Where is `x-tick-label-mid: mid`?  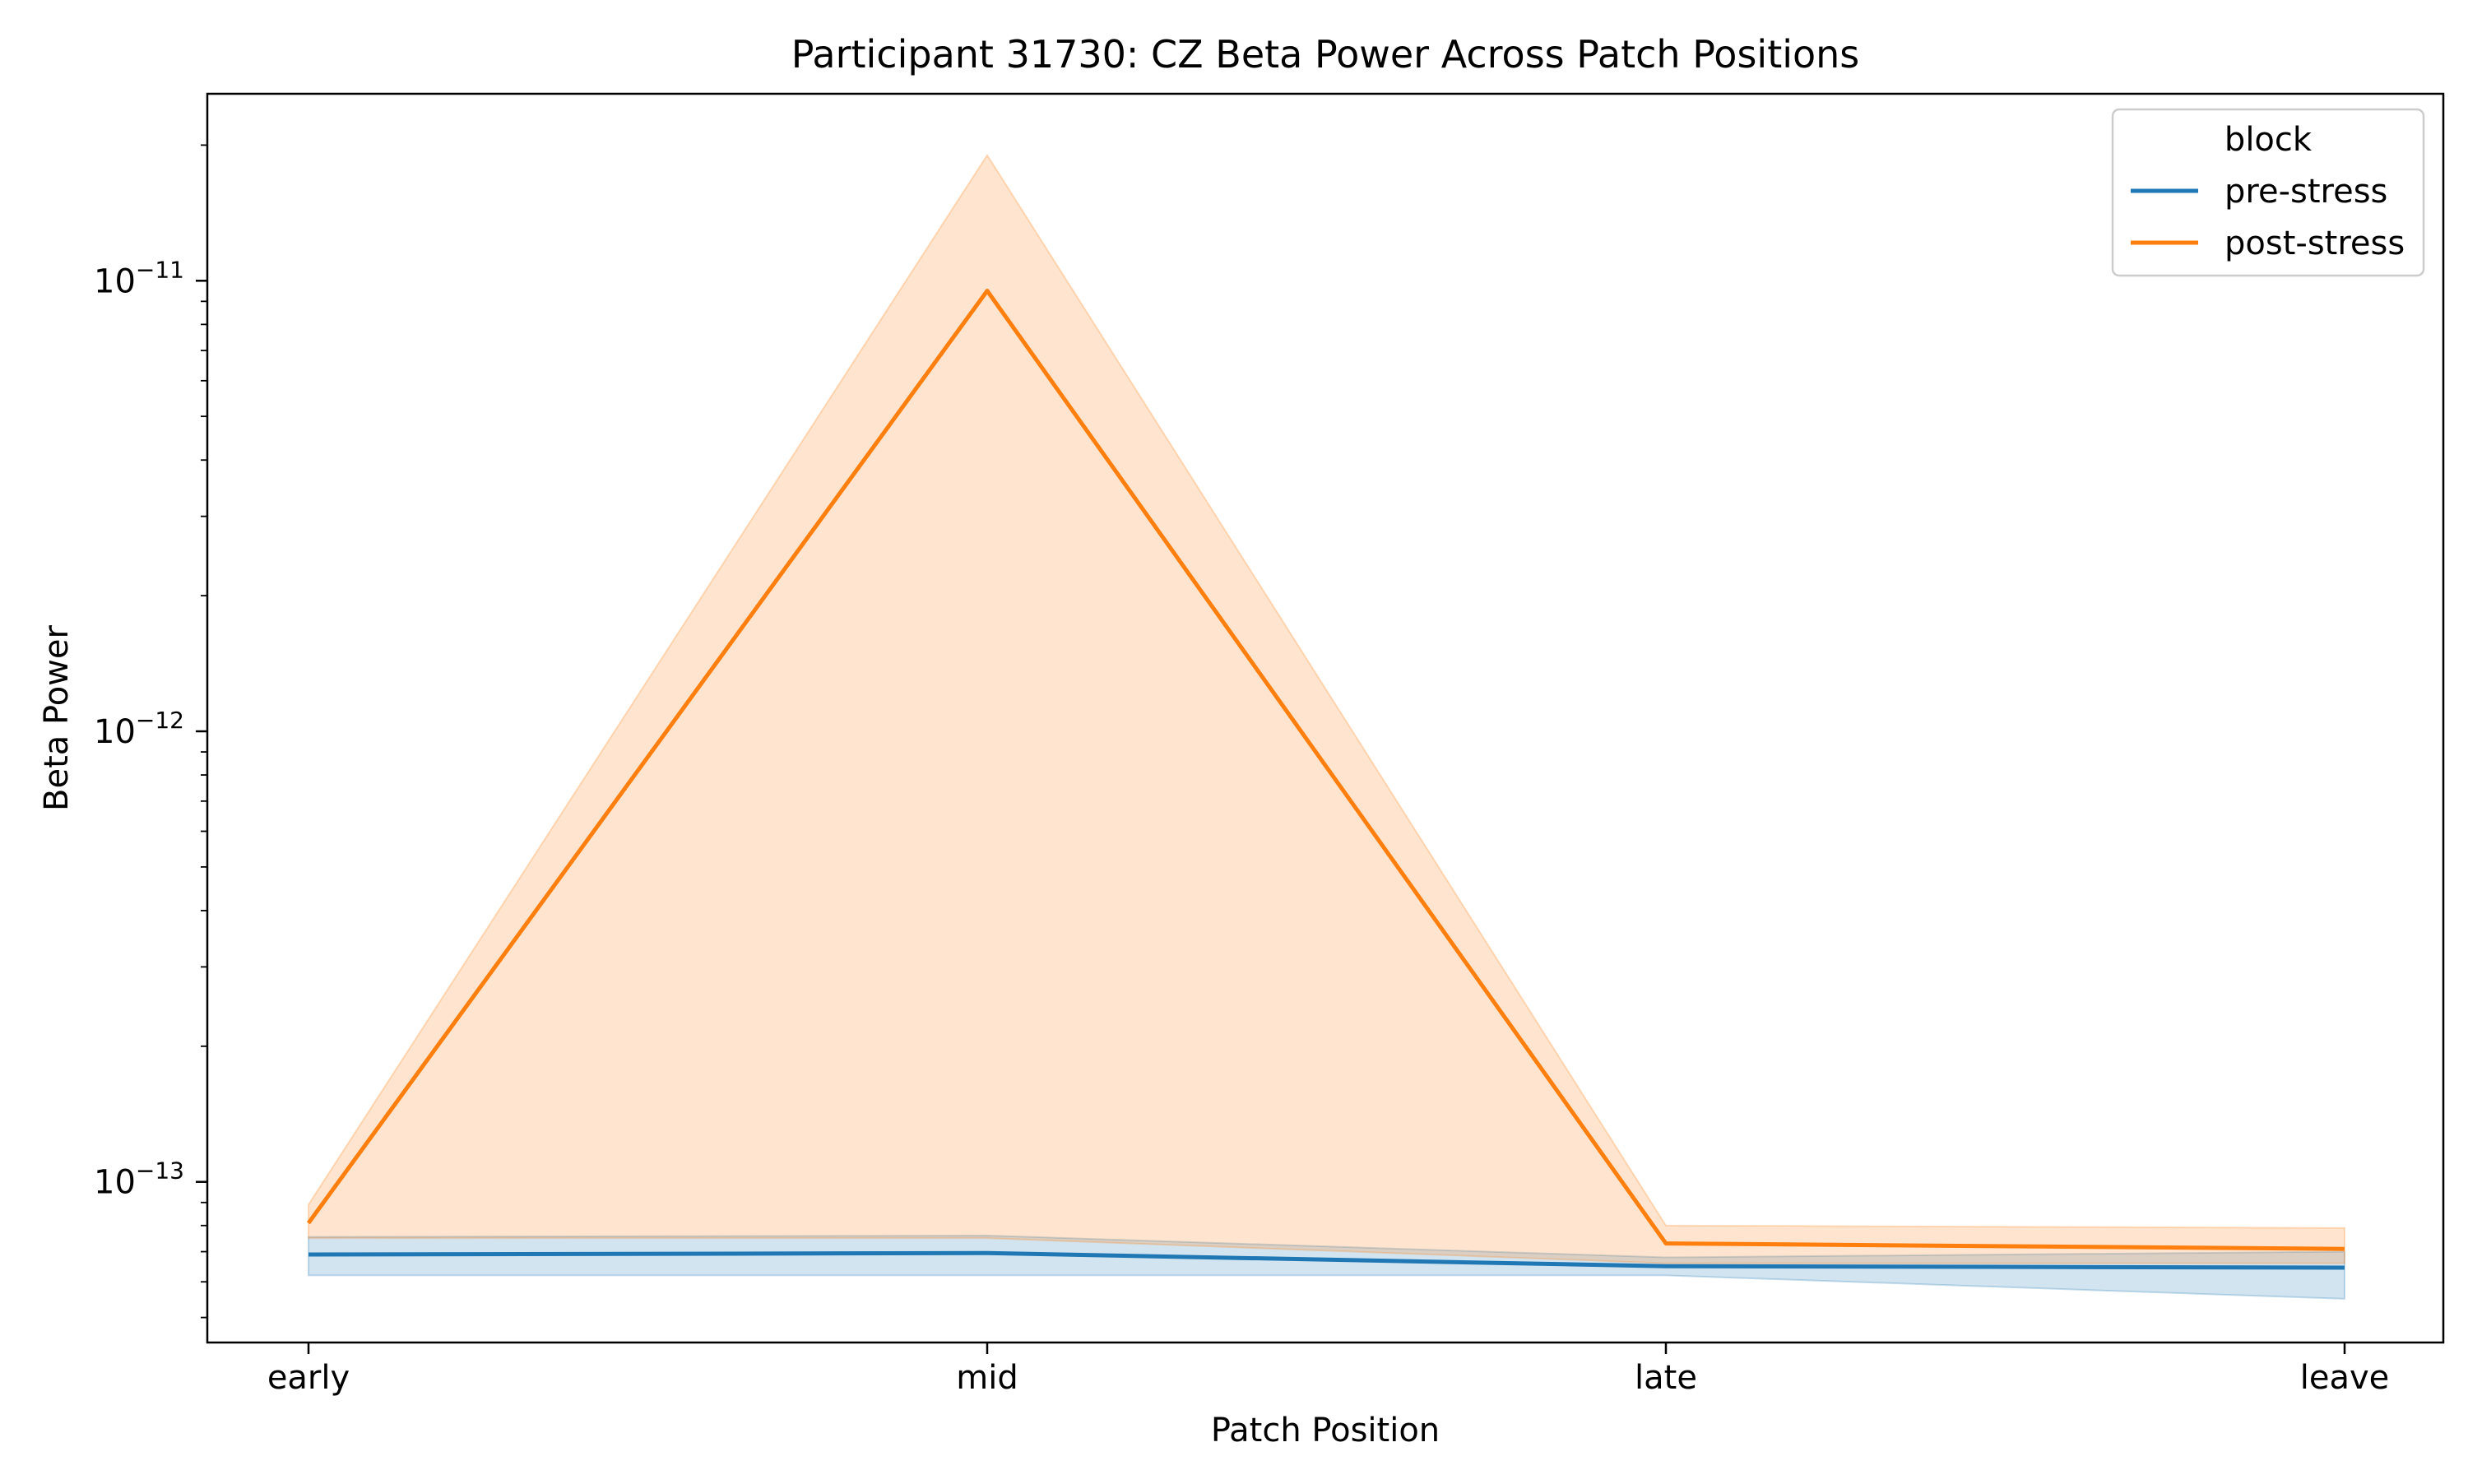
x-tick-label-mid: mid is located at coordinates (987, 1378).